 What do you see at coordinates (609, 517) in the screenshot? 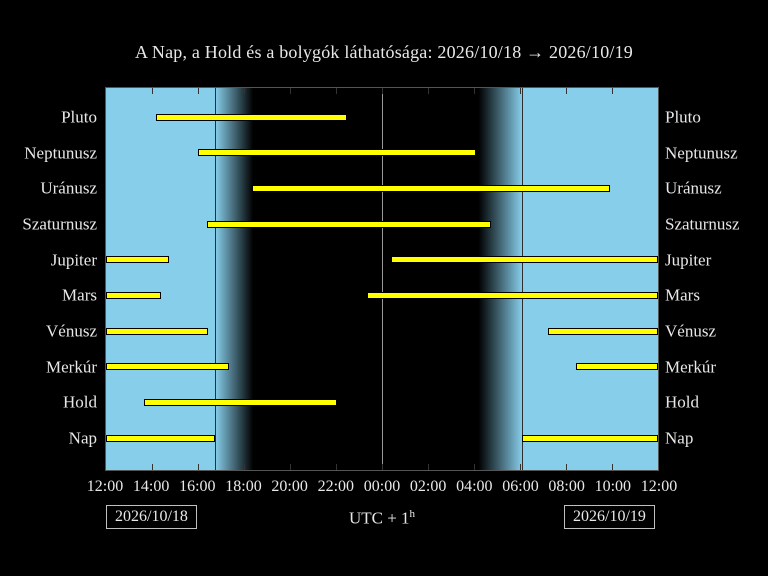
I see `date-box-end: 2026/10/19` at bounding box center [609, 517].